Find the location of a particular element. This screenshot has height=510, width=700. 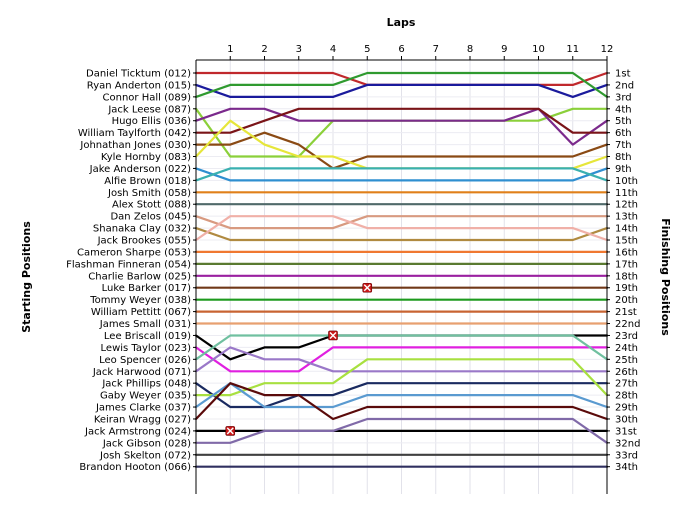

starting-position-label: Jack Armstrong (024) is located at coordinates (137, 431).